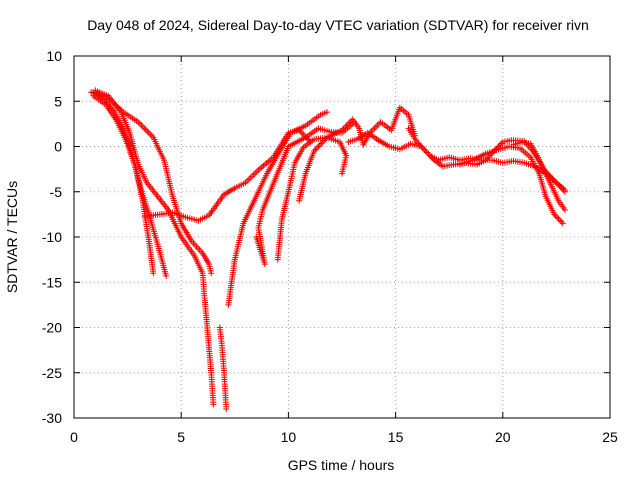  I want to click on y-tick-label: -20, so click(52, 328).